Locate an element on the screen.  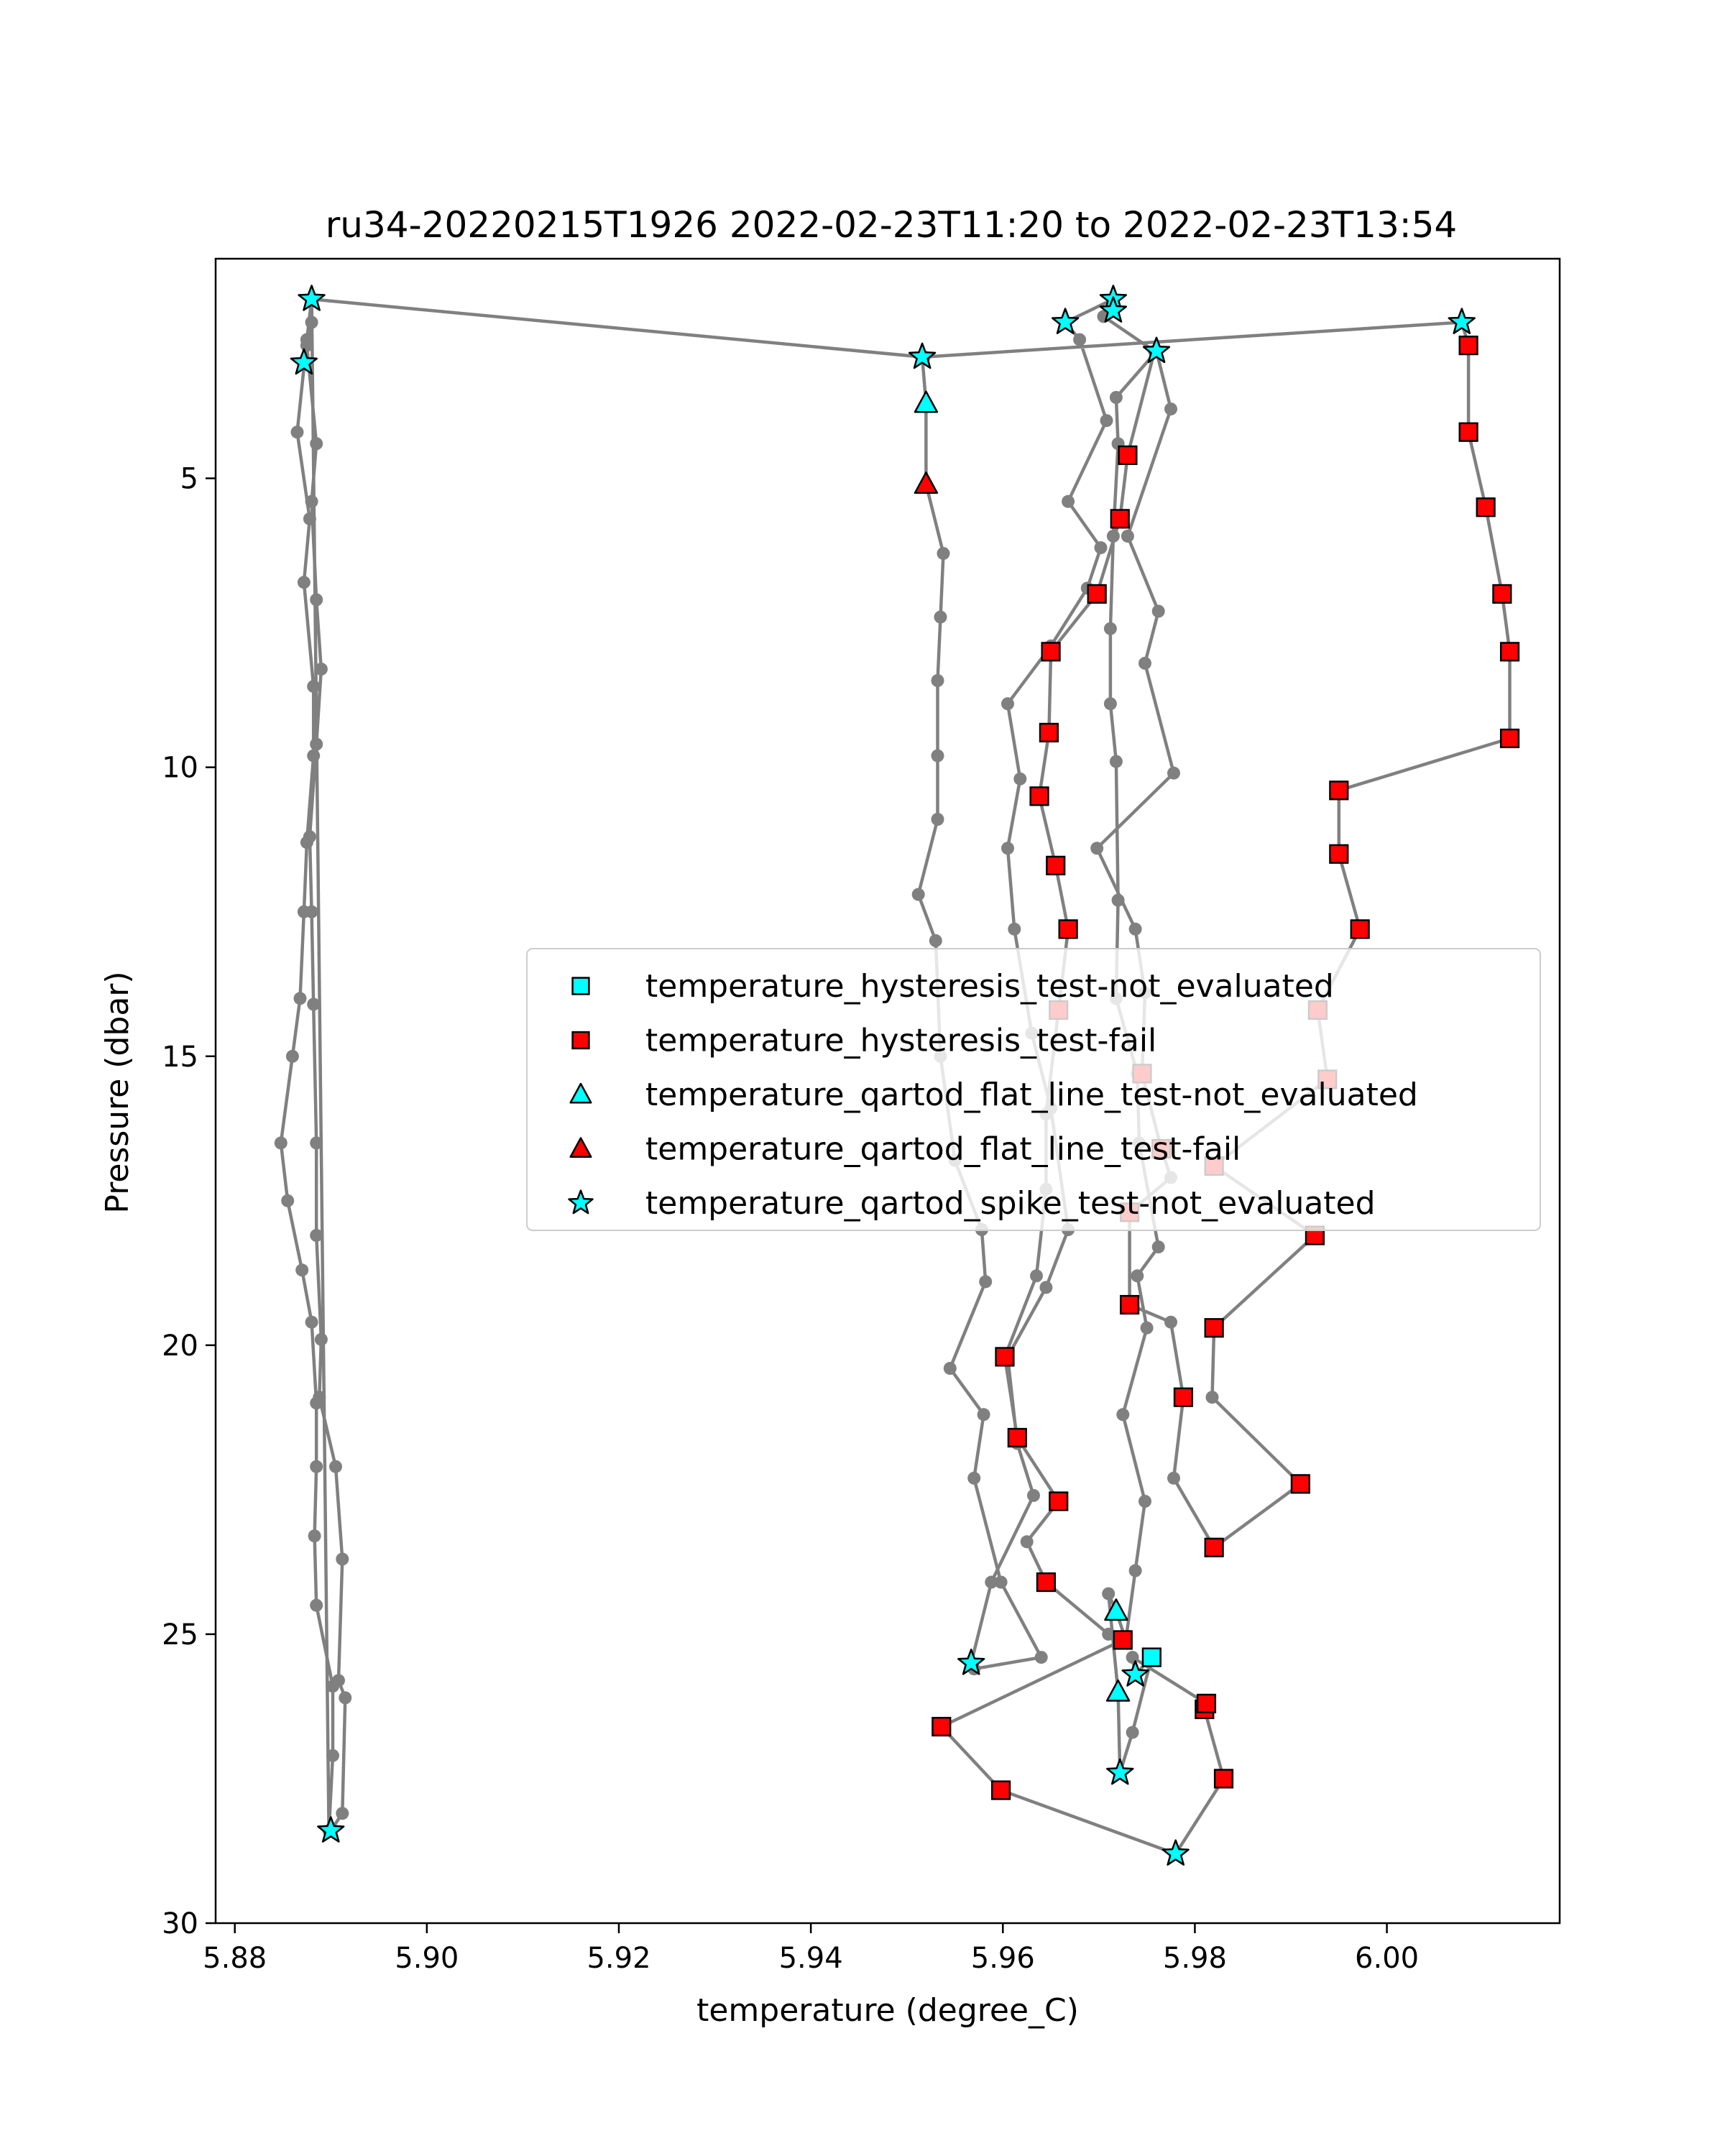
legend-entry-label: temperature_qartod_flat_line_test-fail is located at coordinates (943, 1149).